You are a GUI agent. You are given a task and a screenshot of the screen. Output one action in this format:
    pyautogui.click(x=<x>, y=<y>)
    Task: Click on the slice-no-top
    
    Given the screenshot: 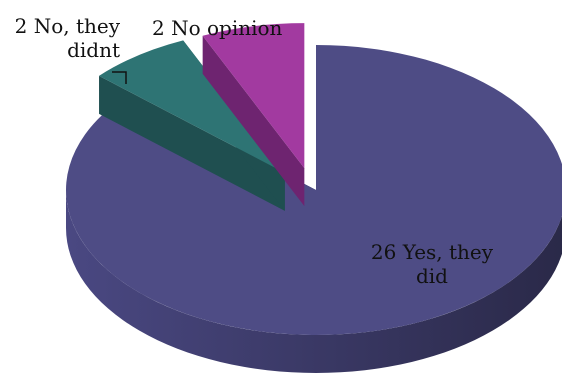 What is the action you would take?
    pyautogui.click(x=192, y=106)
    